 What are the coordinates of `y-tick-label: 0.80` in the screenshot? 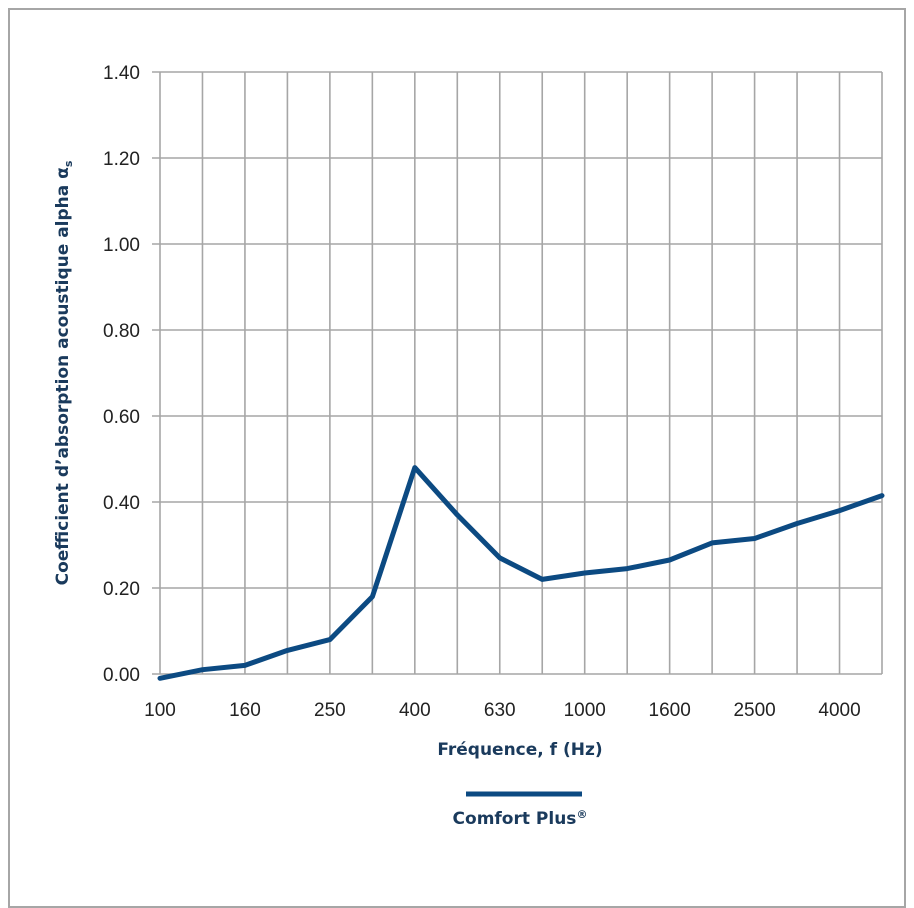 It's located at (121, 331).